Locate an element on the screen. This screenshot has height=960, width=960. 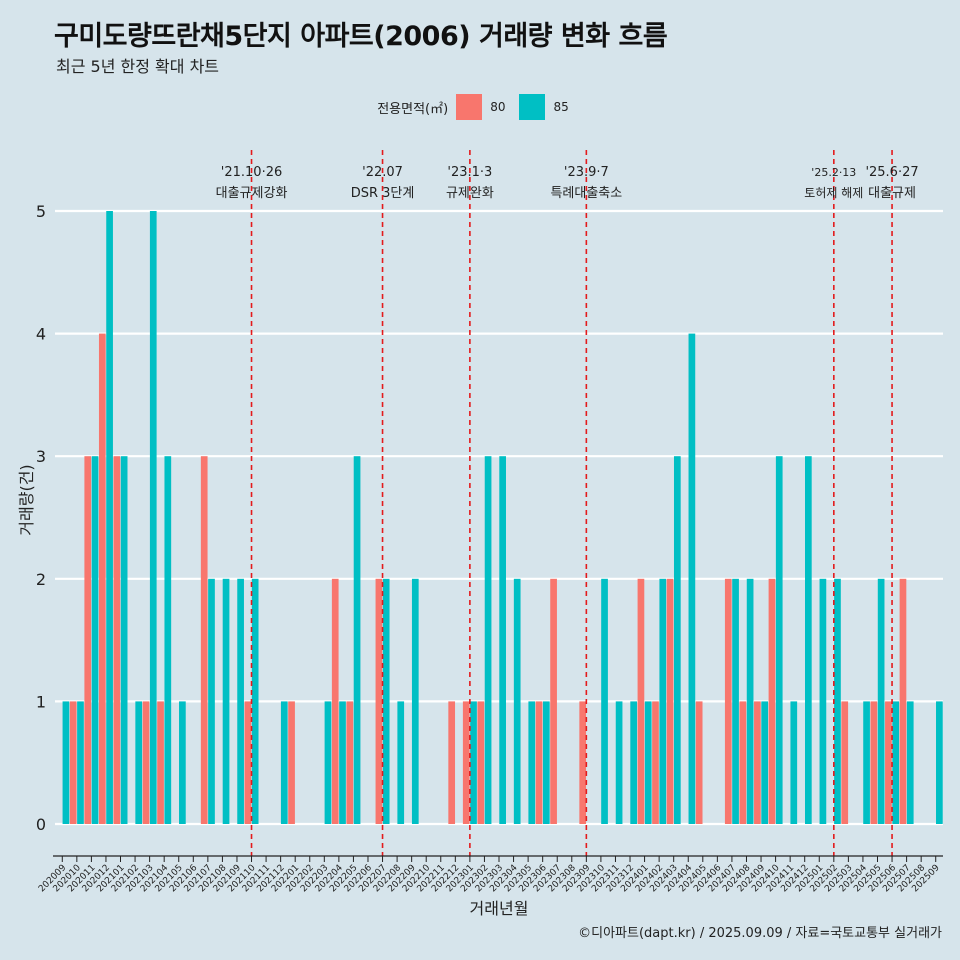
event-date-label: '23.9·7 is located at coordinates (586, 172).